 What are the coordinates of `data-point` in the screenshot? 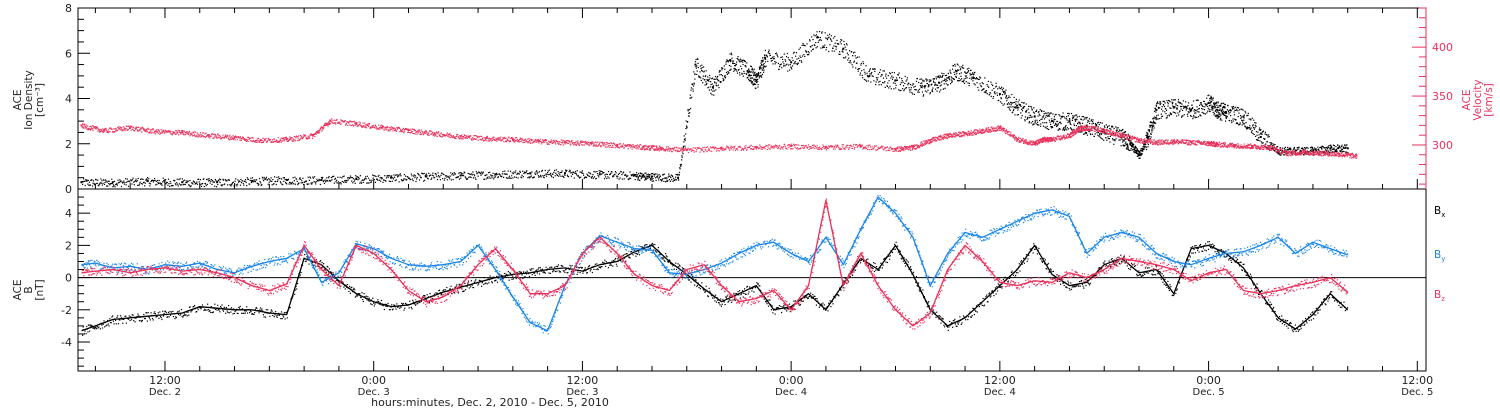 It's located at (1330, 148).